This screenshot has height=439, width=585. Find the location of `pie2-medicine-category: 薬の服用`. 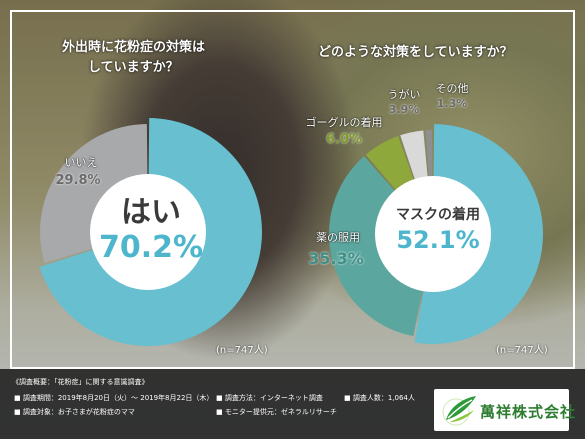

pie2-medicine-category: 薬の服用 is located at coordinates (338, 237).